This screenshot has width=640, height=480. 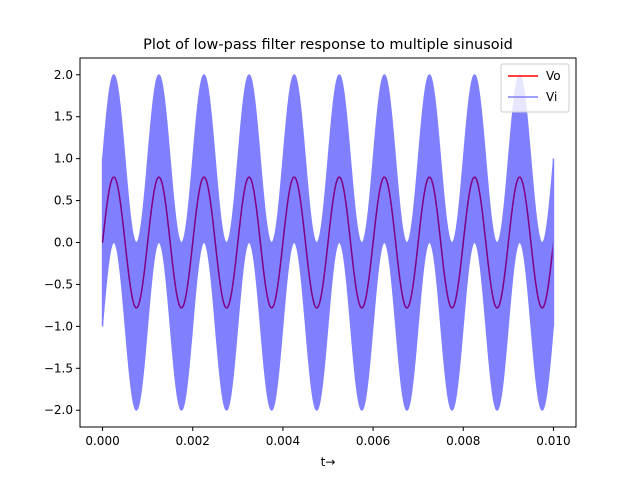 I want to click on y-tick-label: −1.0, so click(x=58, y=326).